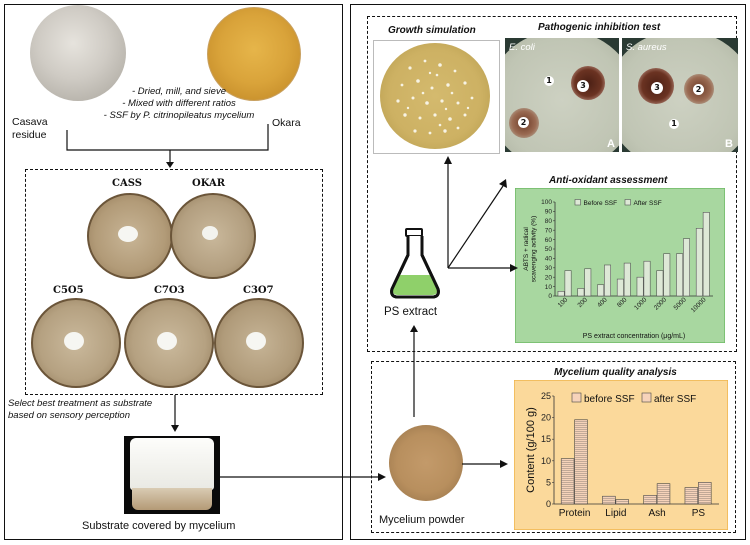 The height and width of the screenshot is (545, 750). I want to click on saureus-label: S. aureus, so click(646, 47).